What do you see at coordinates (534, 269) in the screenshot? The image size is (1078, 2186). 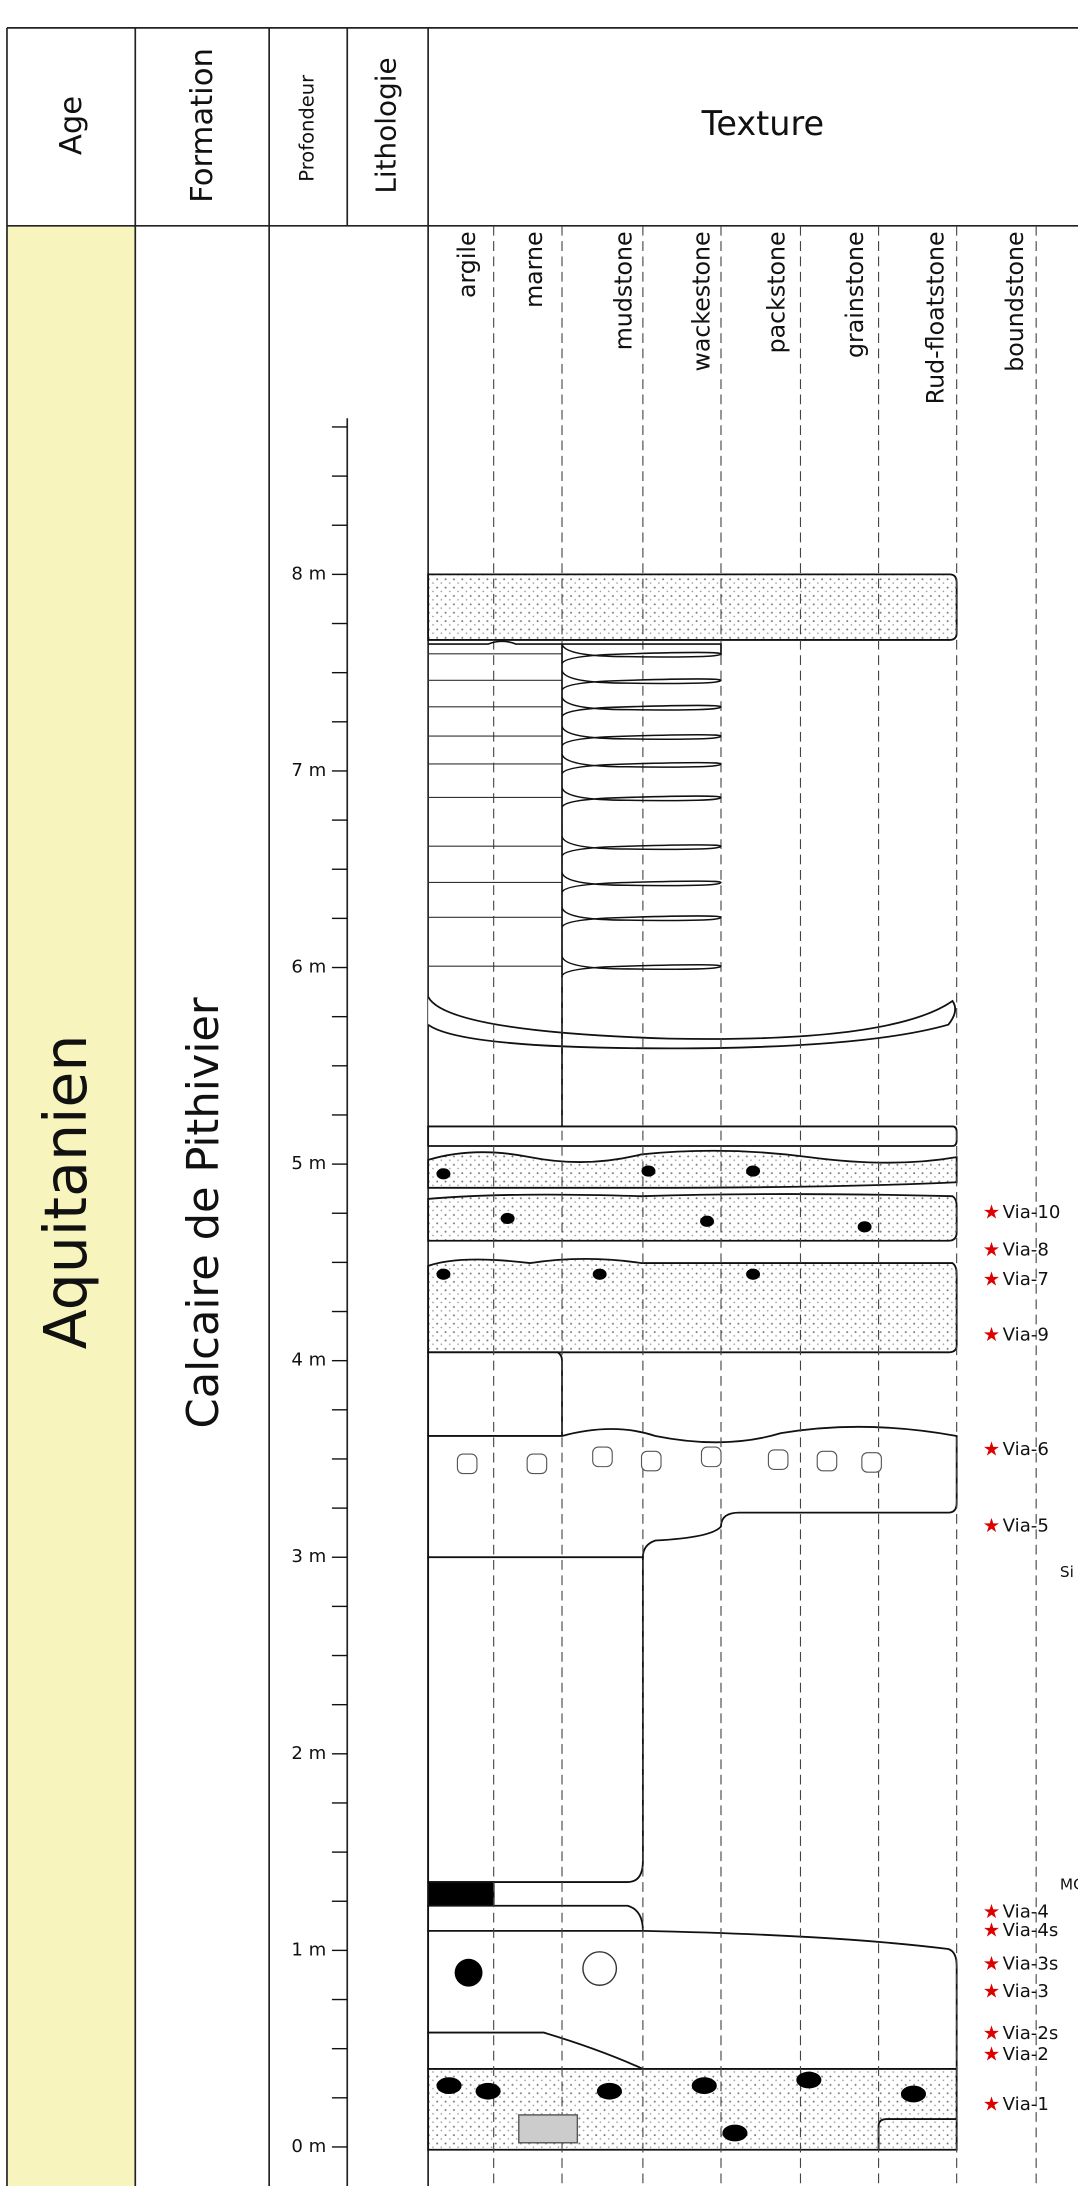 I see `texture-class: marne` at bounding box center [534, 269].